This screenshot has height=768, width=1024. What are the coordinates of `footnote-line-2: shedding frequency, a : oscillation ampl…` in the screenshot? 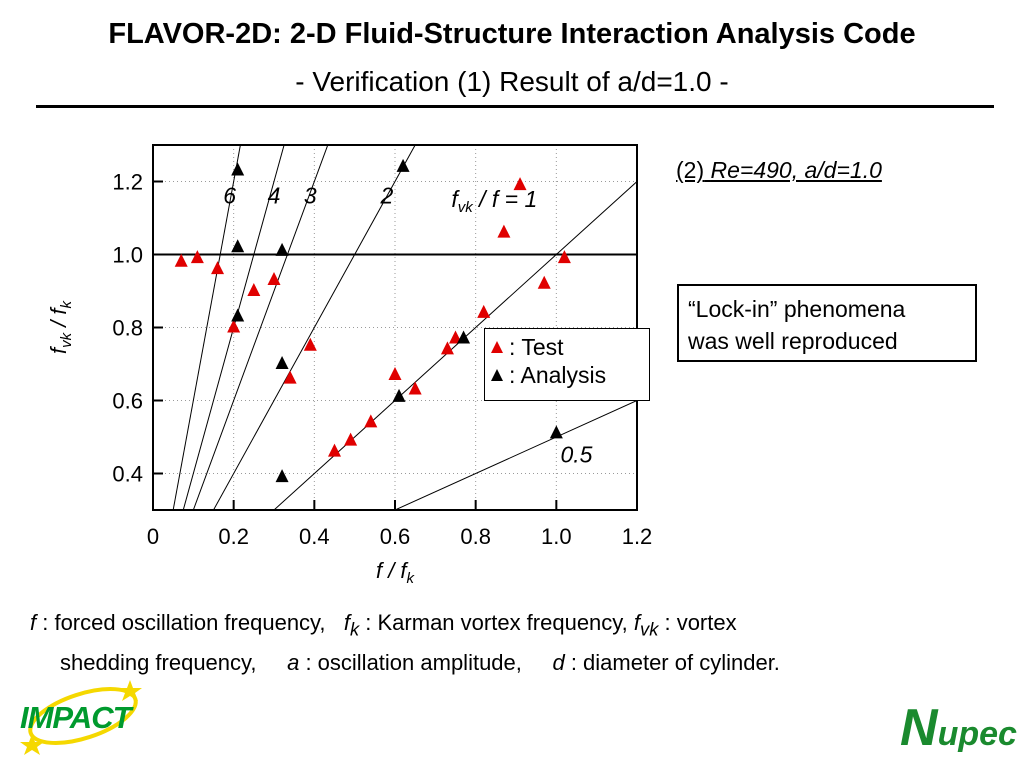 It's located at (405, 663).